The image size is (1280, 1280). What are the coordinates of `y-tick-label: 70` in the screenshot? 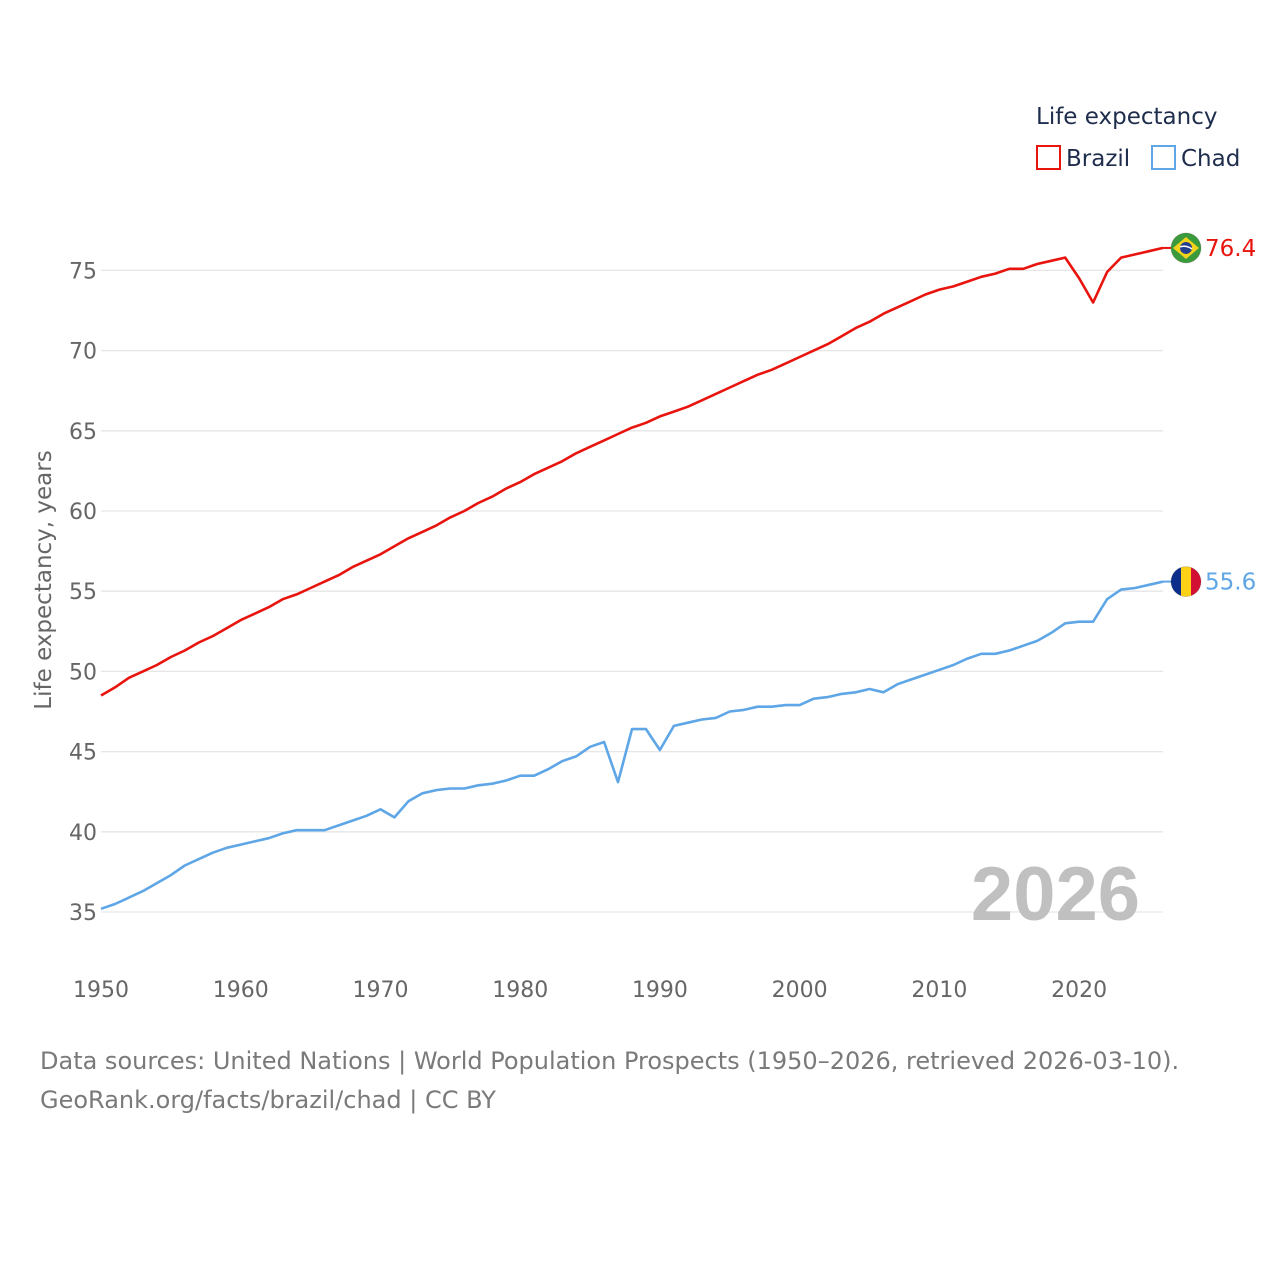 It's located at (83, 352).